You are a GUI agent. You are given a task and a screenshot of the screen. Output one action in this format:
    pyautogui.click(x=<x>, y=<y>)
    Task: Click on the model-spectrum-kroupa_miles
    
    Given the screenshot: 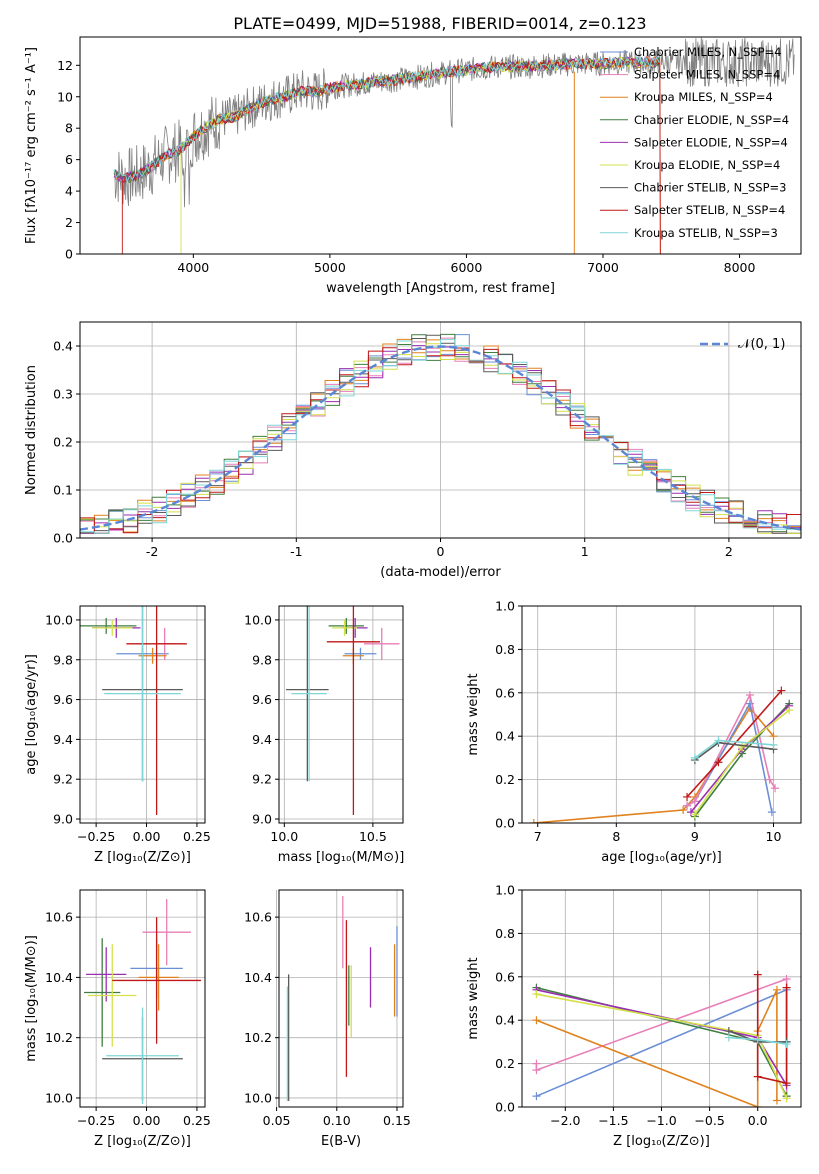 What is the action you would take?
    pyautogui.click(x=387, y=155)
    